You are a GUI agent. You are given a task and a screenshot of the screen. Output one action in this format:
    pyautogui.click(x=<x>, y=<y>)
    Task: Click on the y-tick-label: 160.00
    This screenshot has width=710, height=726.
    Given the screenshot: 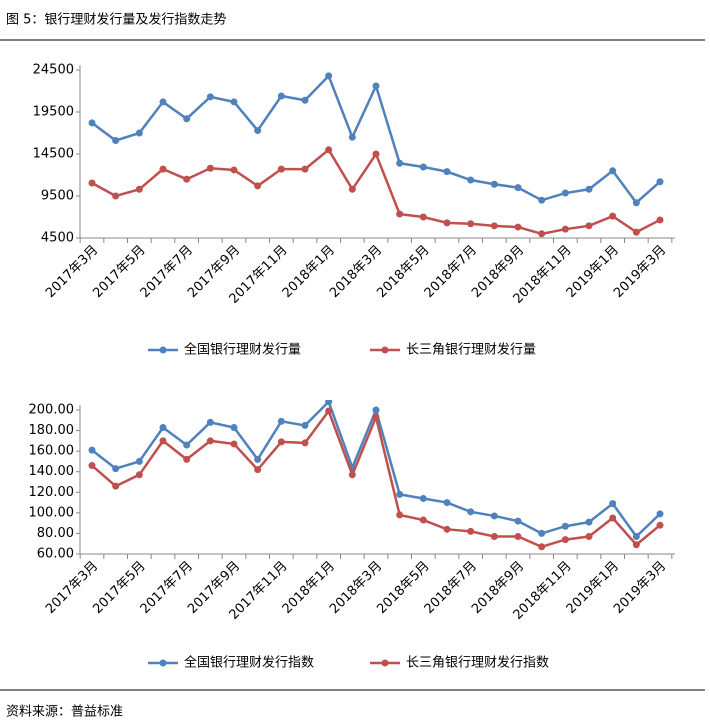 What is the action you would take?
    pyautogui.click(x=52, y=451)
    